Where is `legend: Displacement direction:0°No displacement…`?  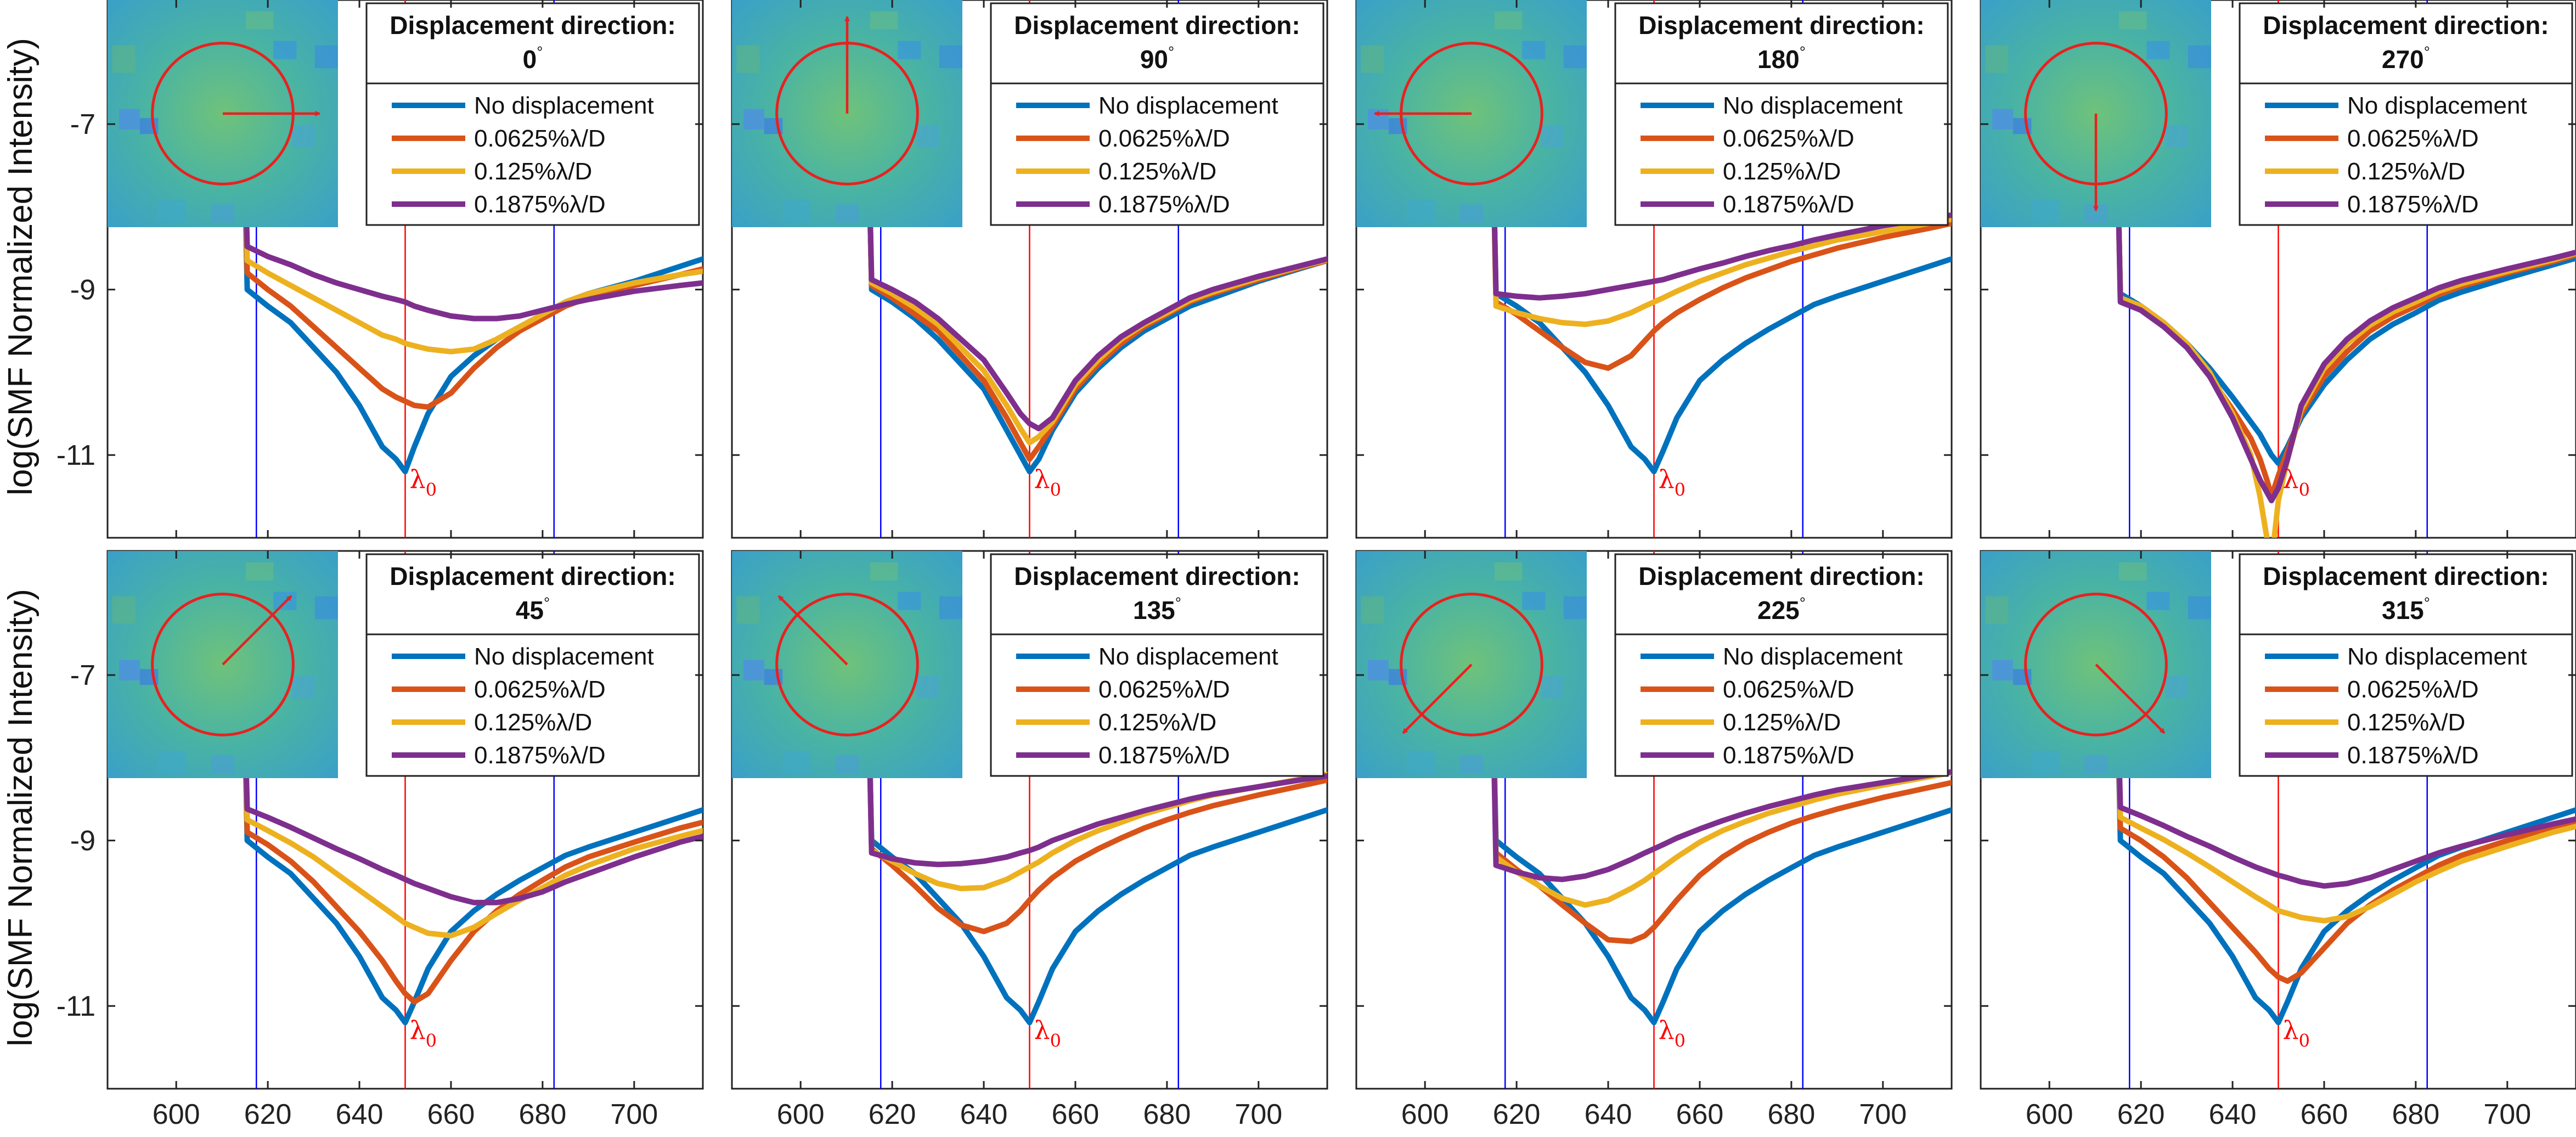
legend: Displacement direction:0°No displacement… is located at coordinates (533, 114).